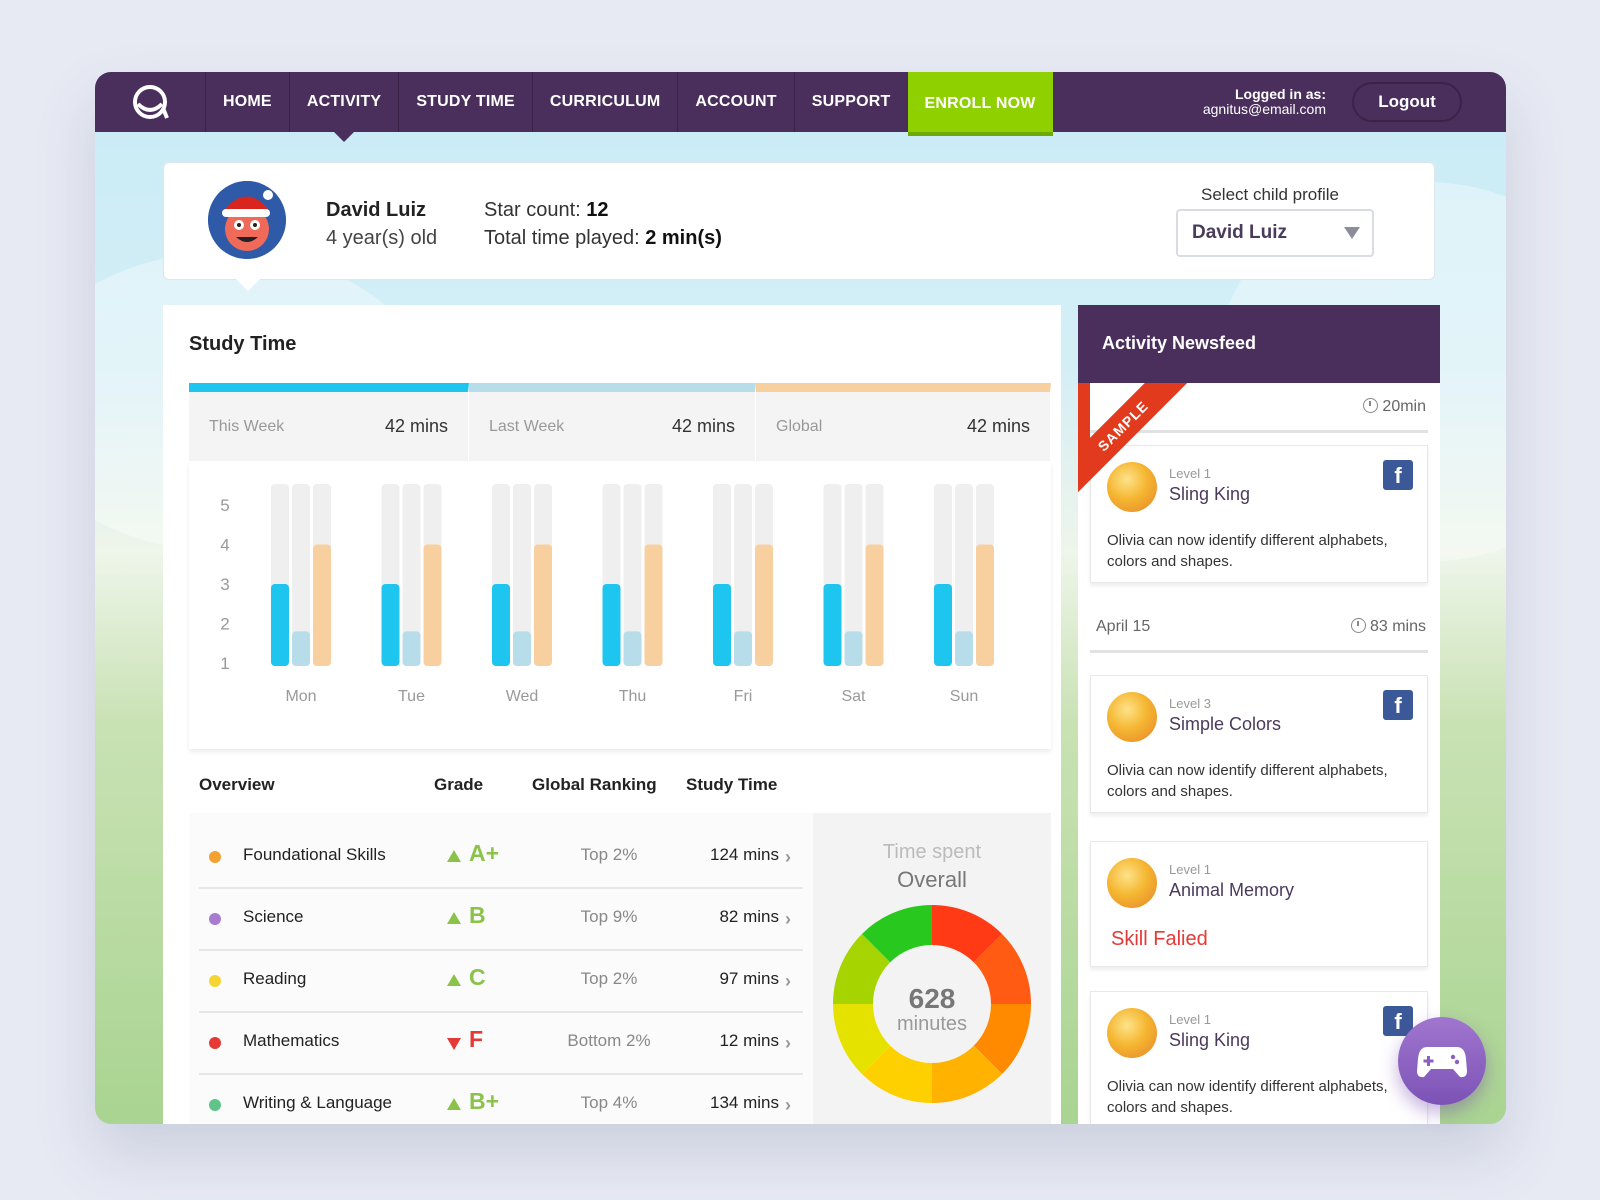 Image resolution: width=1600 pixels, height=1200 pixels. I want to click on star-count: Star count: 12, so click(546, 210).